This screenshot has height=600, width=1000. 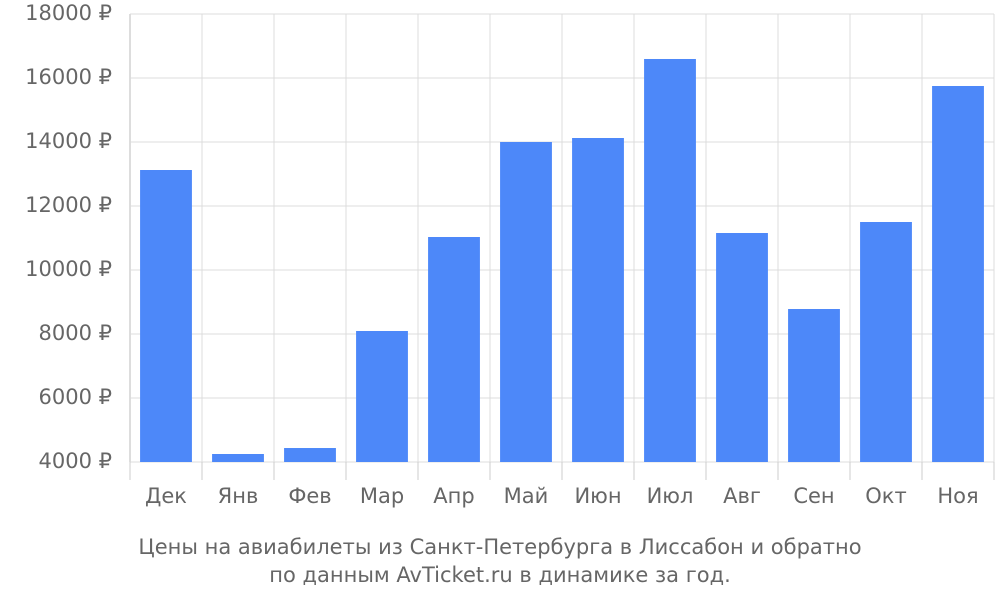 What do you see at coordinates (453, 496) in the screenshot?
I see `x-tick-label: Апр` at bounding box center [453, 496].